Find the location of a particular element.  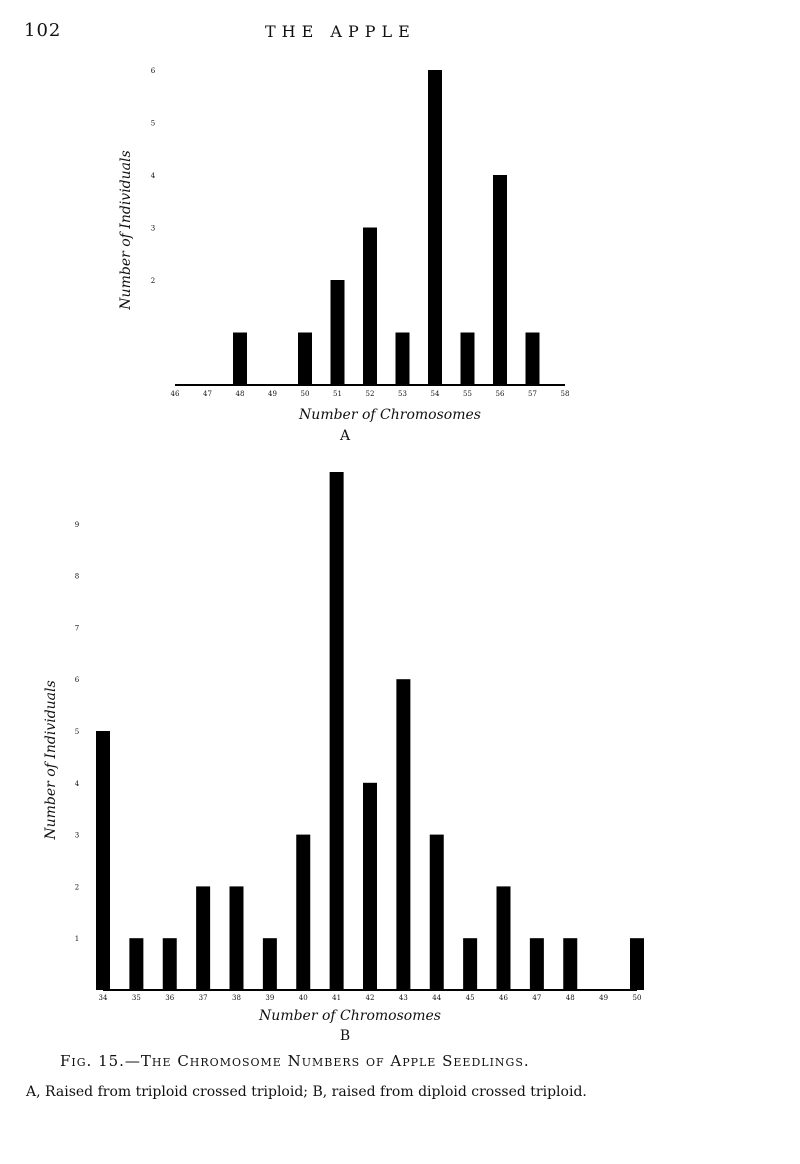

running-title: THE APPLE is located at coordinates (340, 31).